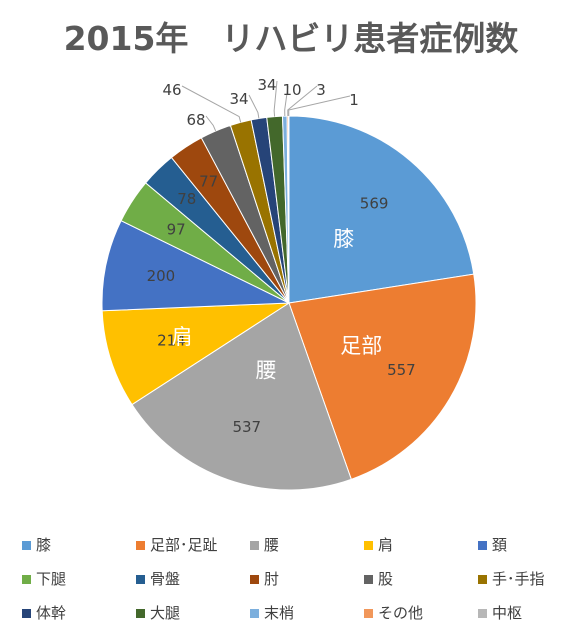 This screenshot has width=582, height=641. What do you see at coordinates (499, 545) in the screenshot?
I see `legend-label: 頚` at bounding box center [499, 545].